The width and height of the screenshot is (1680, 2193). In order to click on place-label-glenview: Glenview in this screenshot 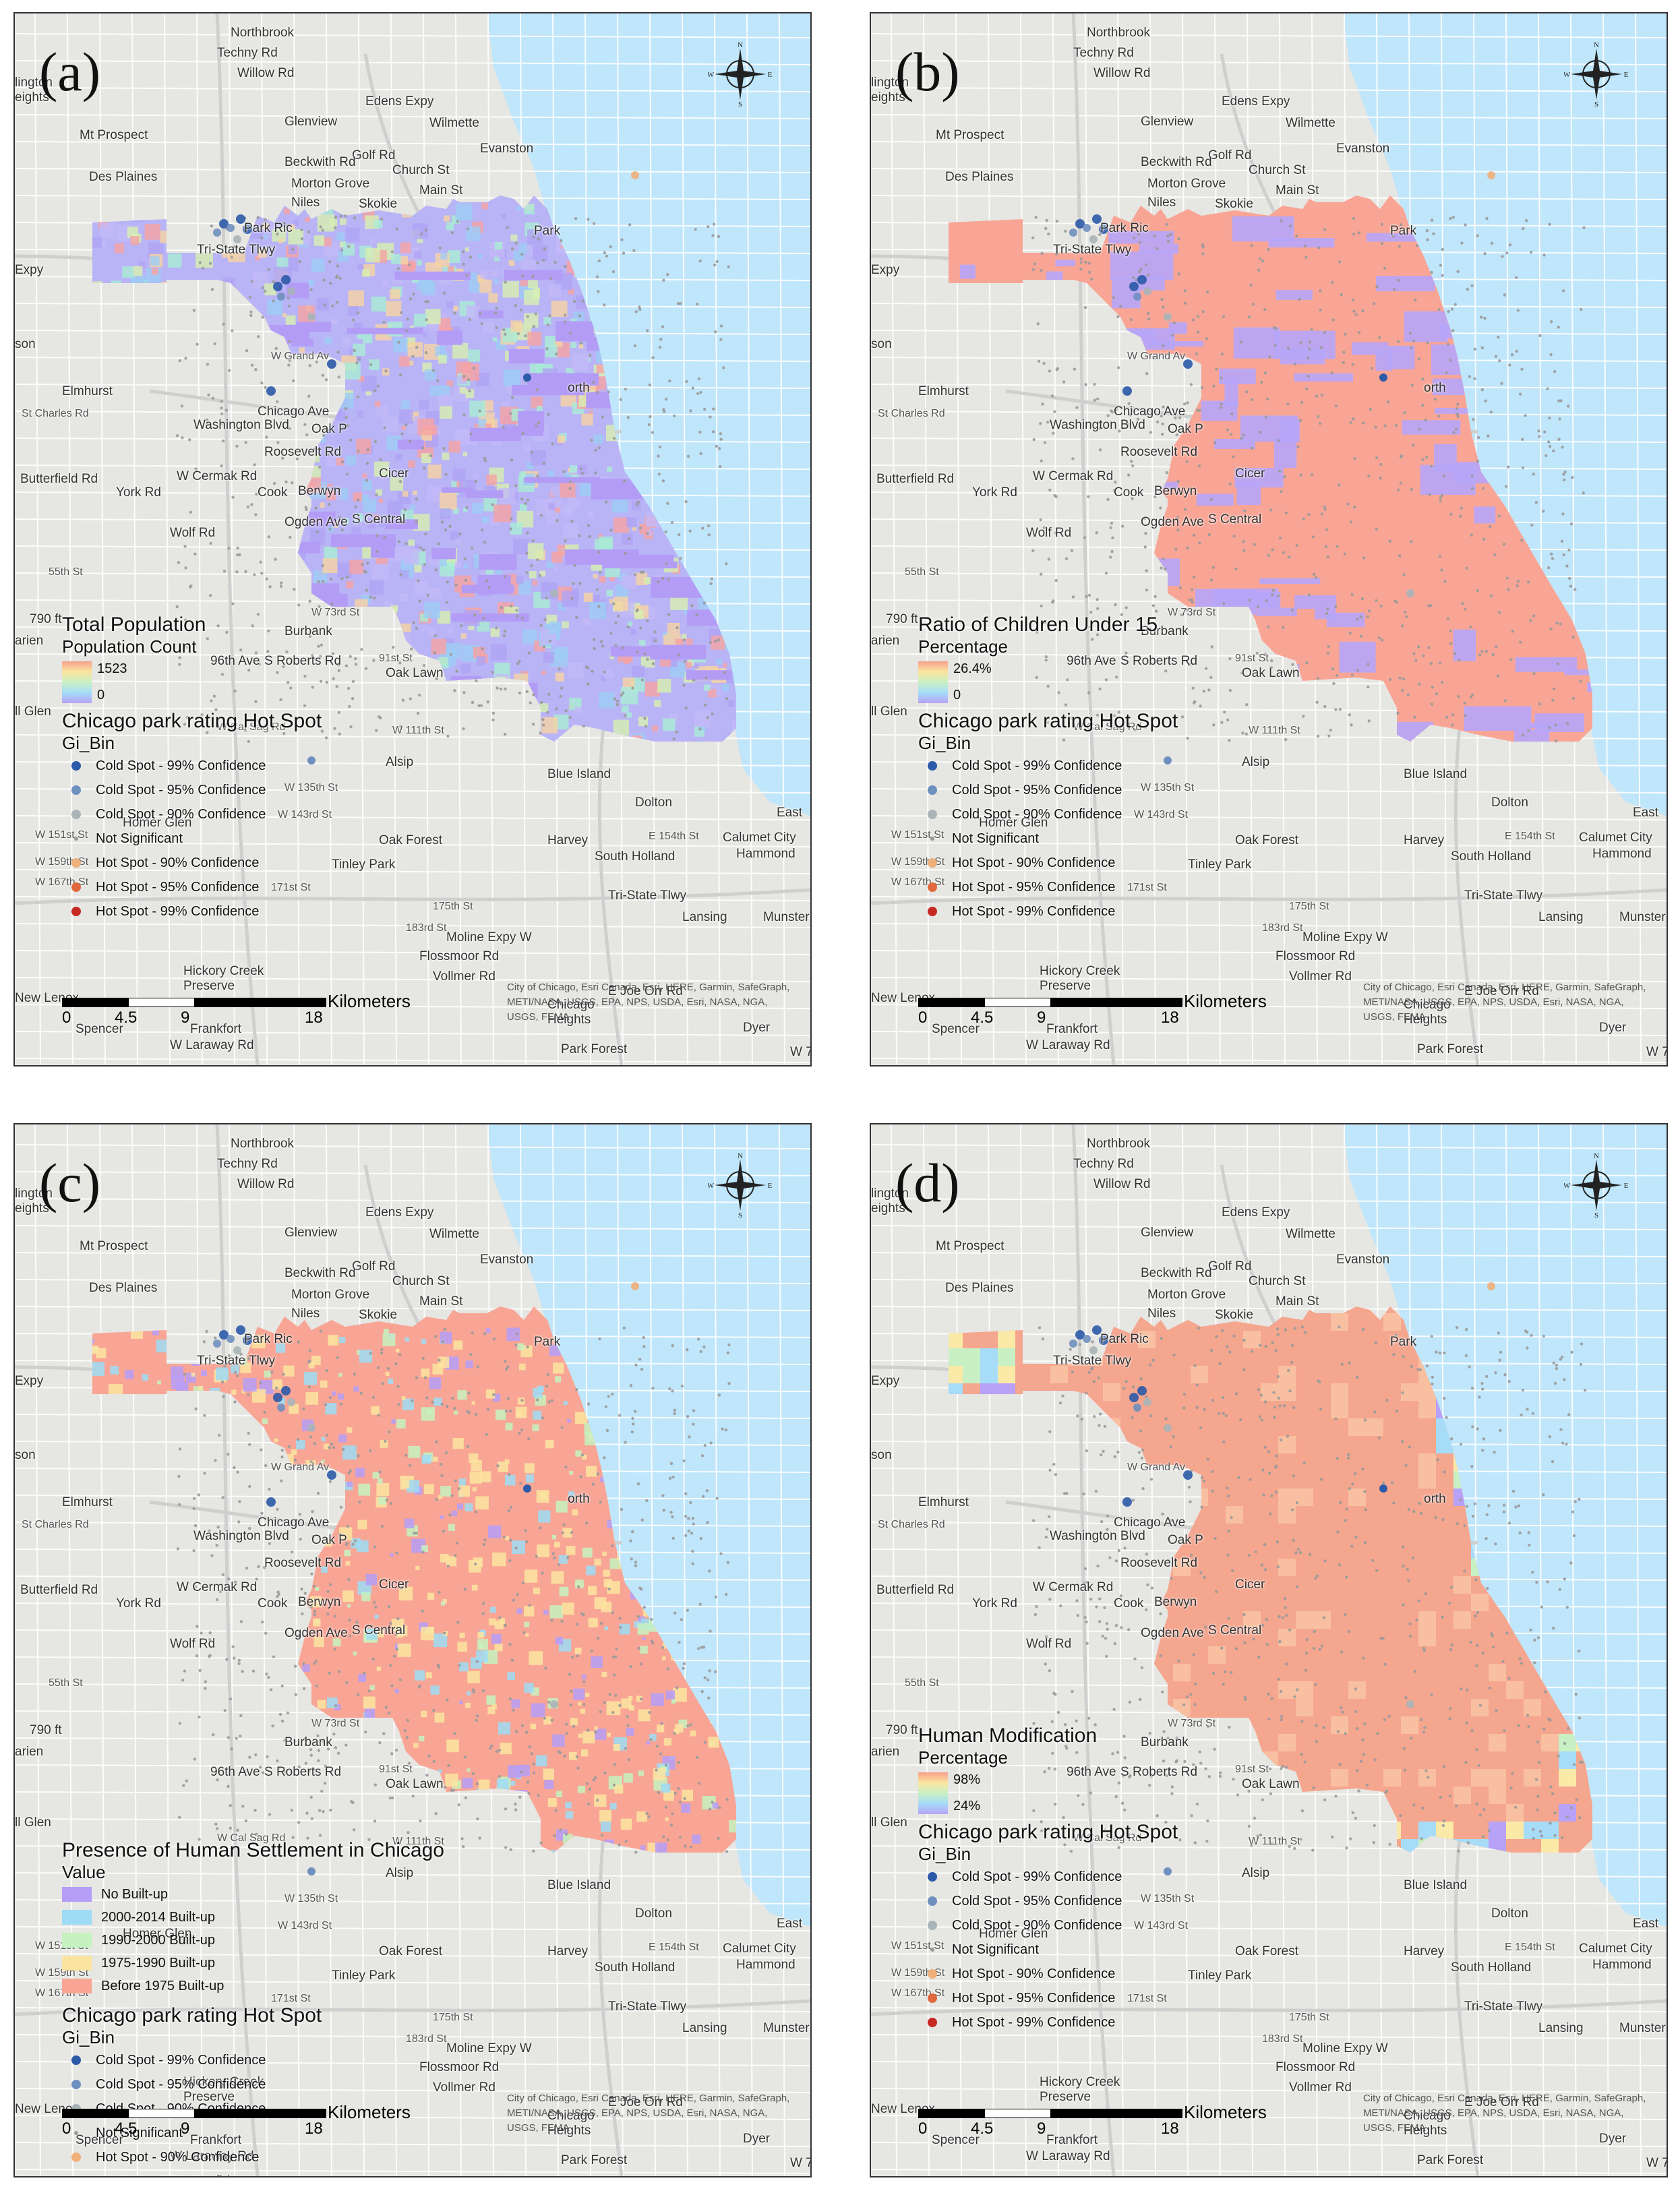, I will do `click(311, 122)`.